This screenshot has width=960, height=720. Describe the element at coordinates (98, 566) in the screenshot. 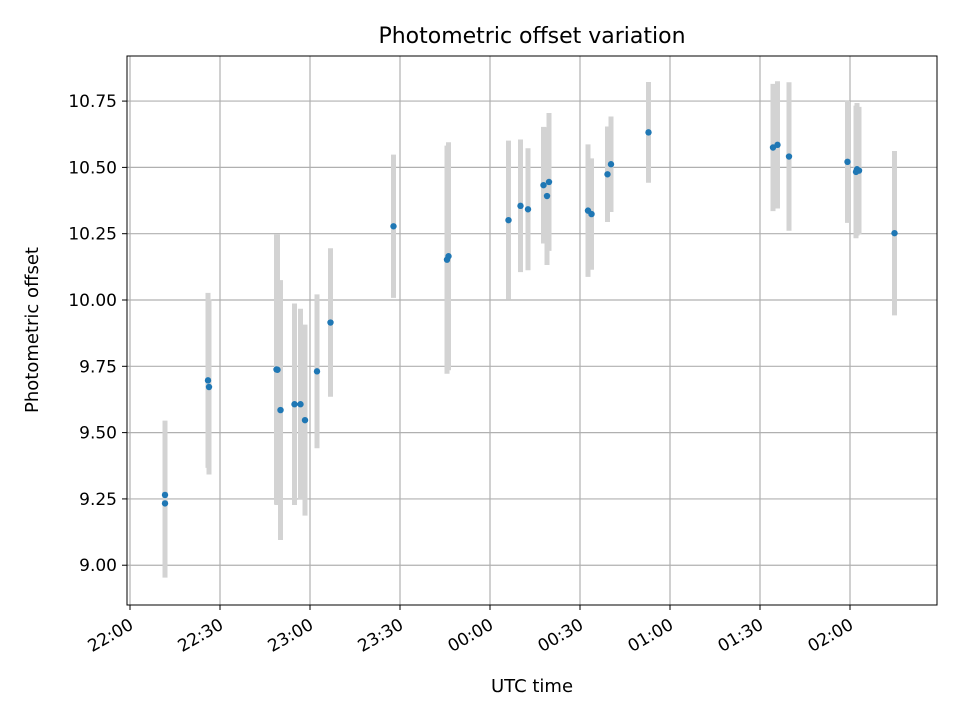

I see `y-tick-label: 9.00` at that location.